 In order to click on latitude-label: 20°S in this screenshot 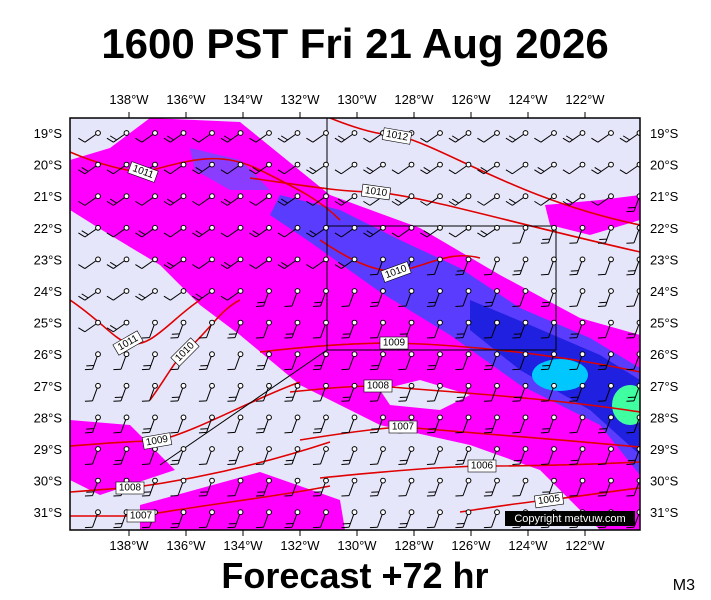, I will do `click(48, 165)`.